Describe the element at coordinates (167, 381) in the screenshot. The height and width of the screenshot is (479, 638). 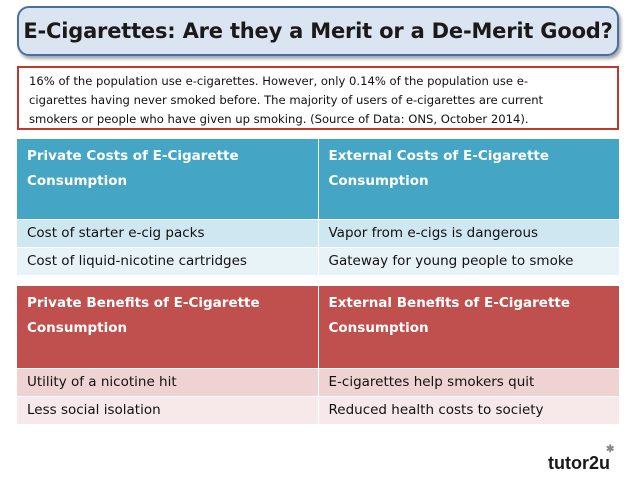
I see `private-benefit-cell: Utility of a nicotine hit` at that location.